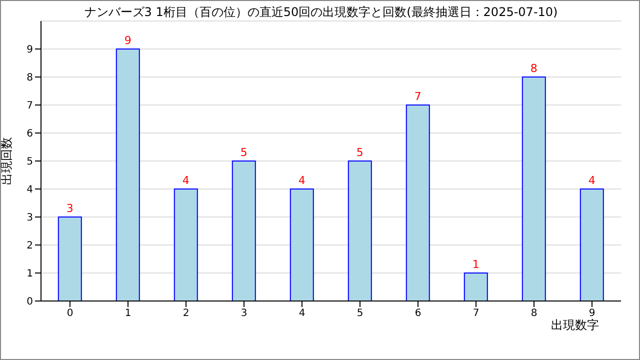 This screenshot has height=360, width=640. Describe the element at coordinates (575, 325) in the screenshot. I see `x-axis-title: 出現数字` at that location.